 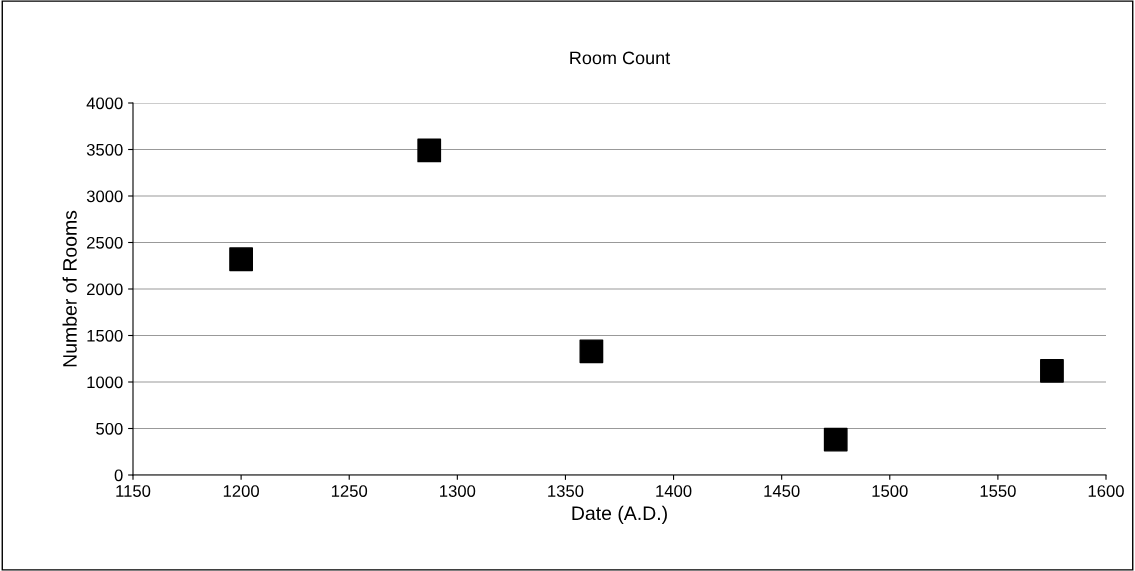 What do you see at coordinates (620, 58) in the screenshot?
I see `chart-title: Room Count` at bounding box center [620, 58].